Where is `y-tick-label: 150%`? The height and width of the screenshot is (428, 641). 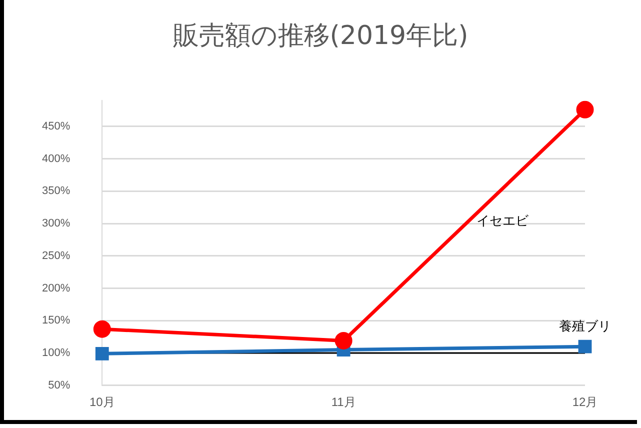 y-tick-label: 150% is located at coordinates (56, 320).